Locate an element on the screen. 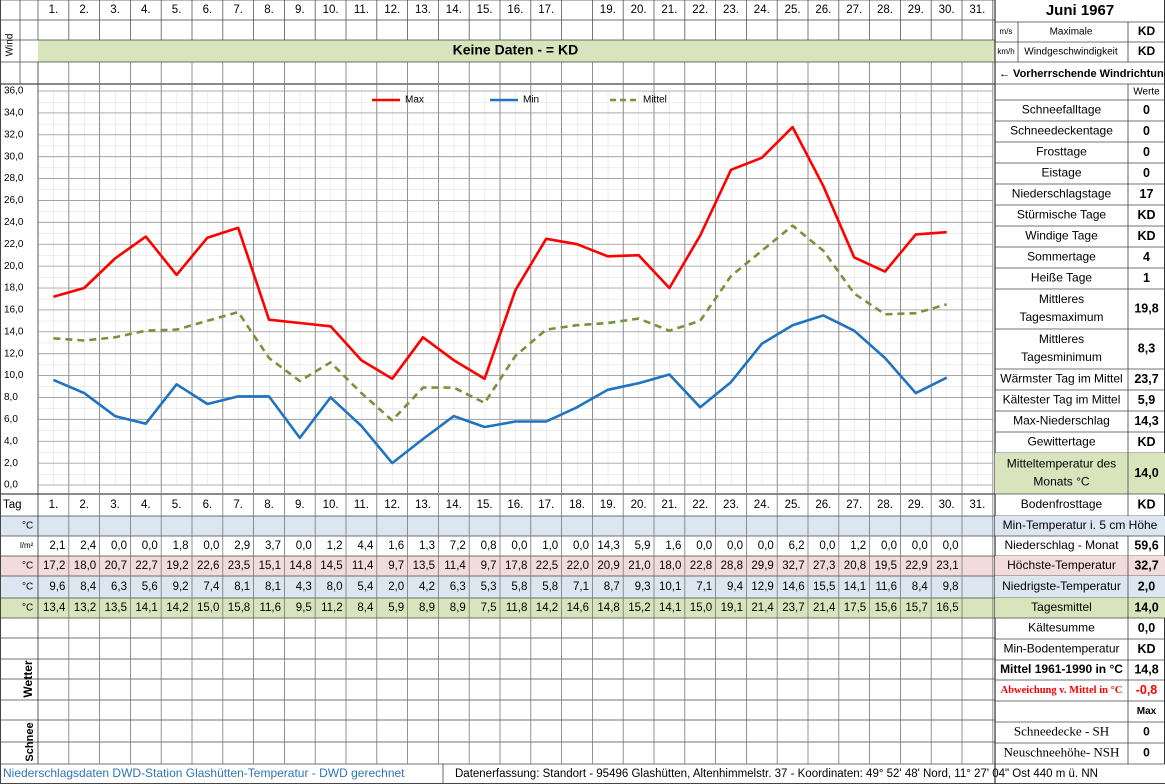  temp-value: 5,3 is located at coordinates (489, 587).